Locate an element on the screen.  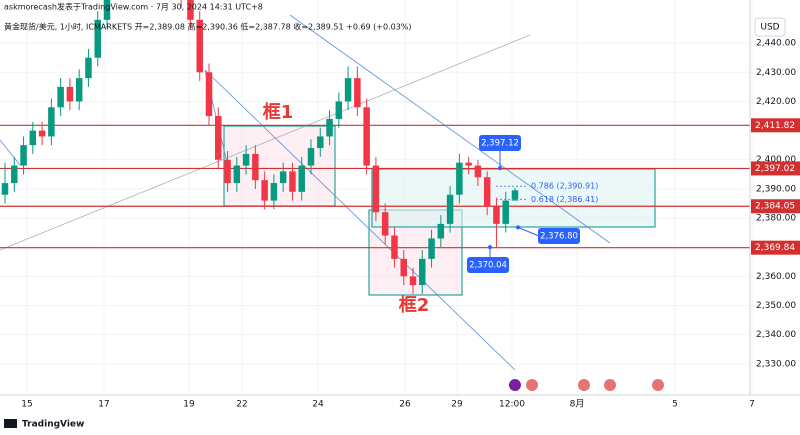
y-tick-label: 2,390.00 is located at coordinates (776, 189).